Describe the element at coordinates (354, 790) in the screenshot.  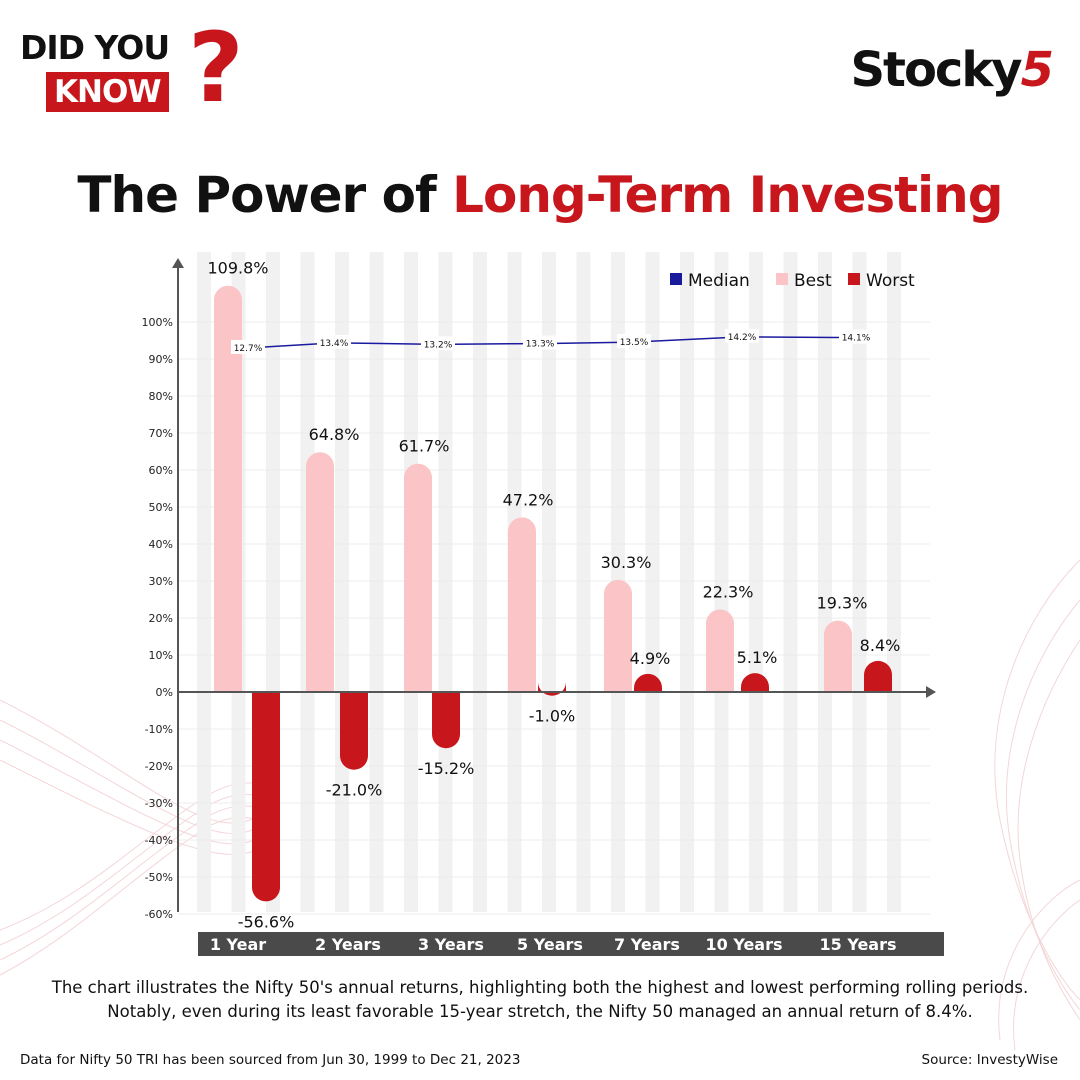
I see `worst-value-label: -21.0%` at that location.